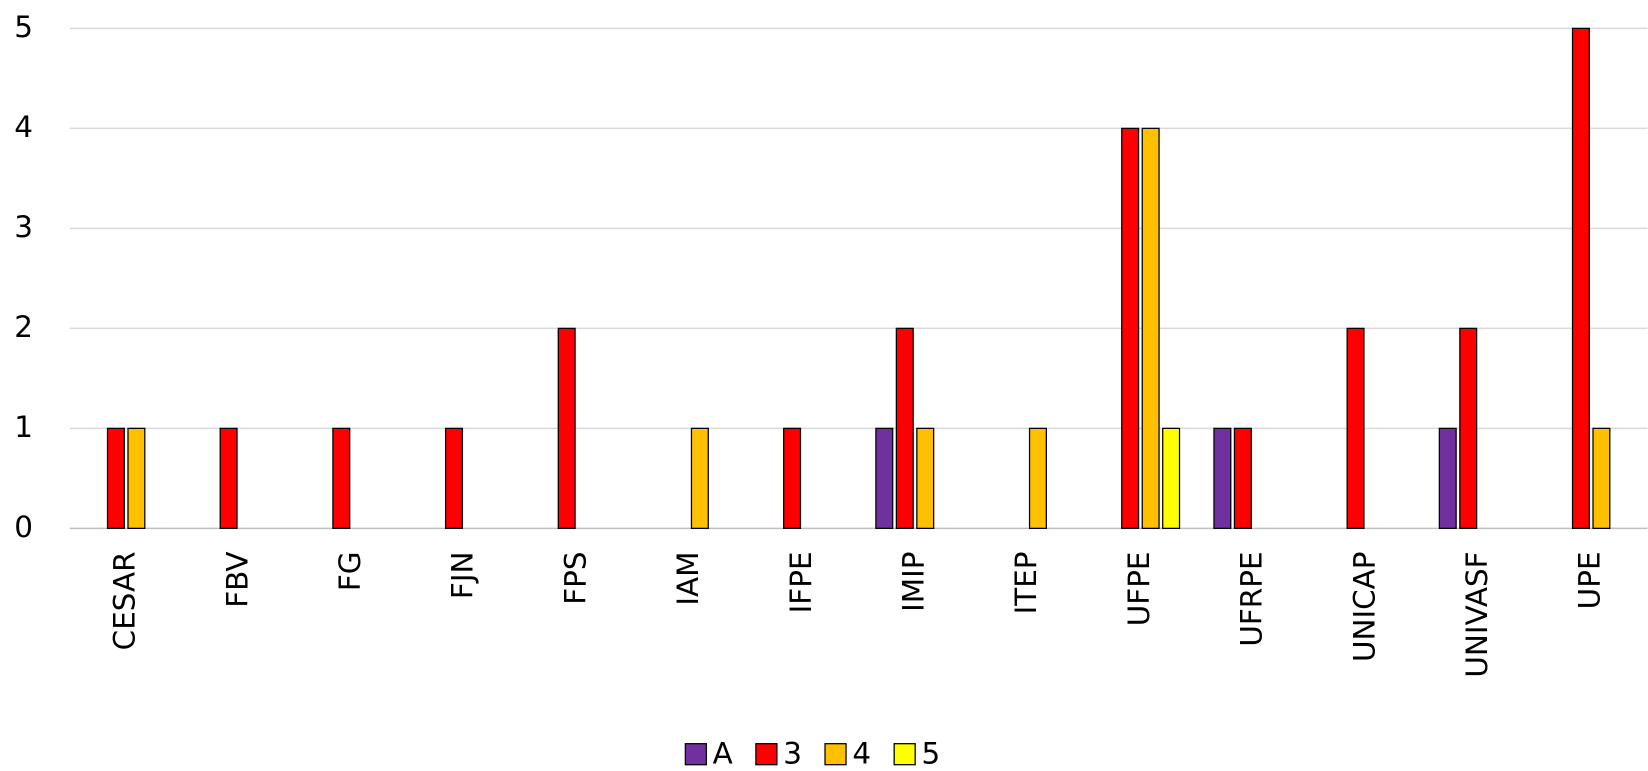 This screenshot has width=1648, height=771. I want to click on x-tick-label: IFPE, so click(801, 582).